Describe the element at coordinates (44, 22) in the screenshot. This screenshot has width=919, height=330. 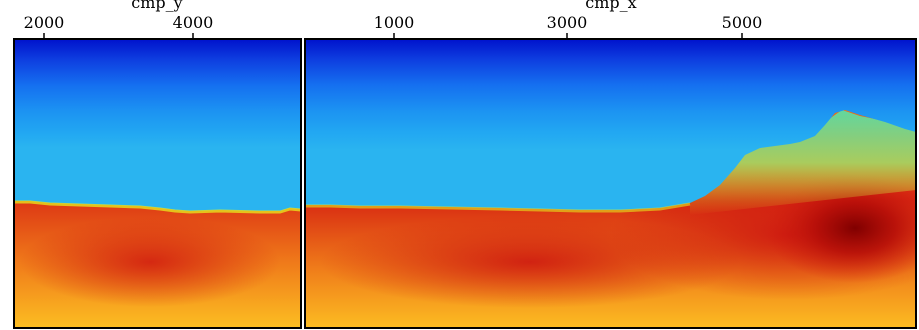
I see `tick-label-cmp-y-0: 2000` at that location.